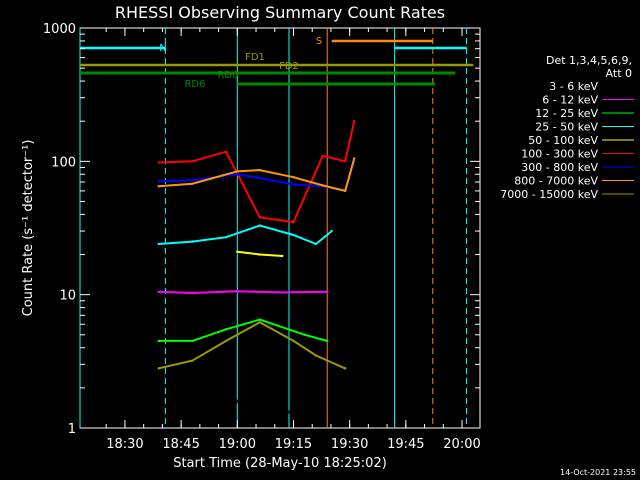 Image resolution: width=640 pixels, height=480 pixels. Describe the element at coordinates (589, 60) in the screenshot. I see `legend-header-line1: Det 1,3,4,5,6,9,` at that location.